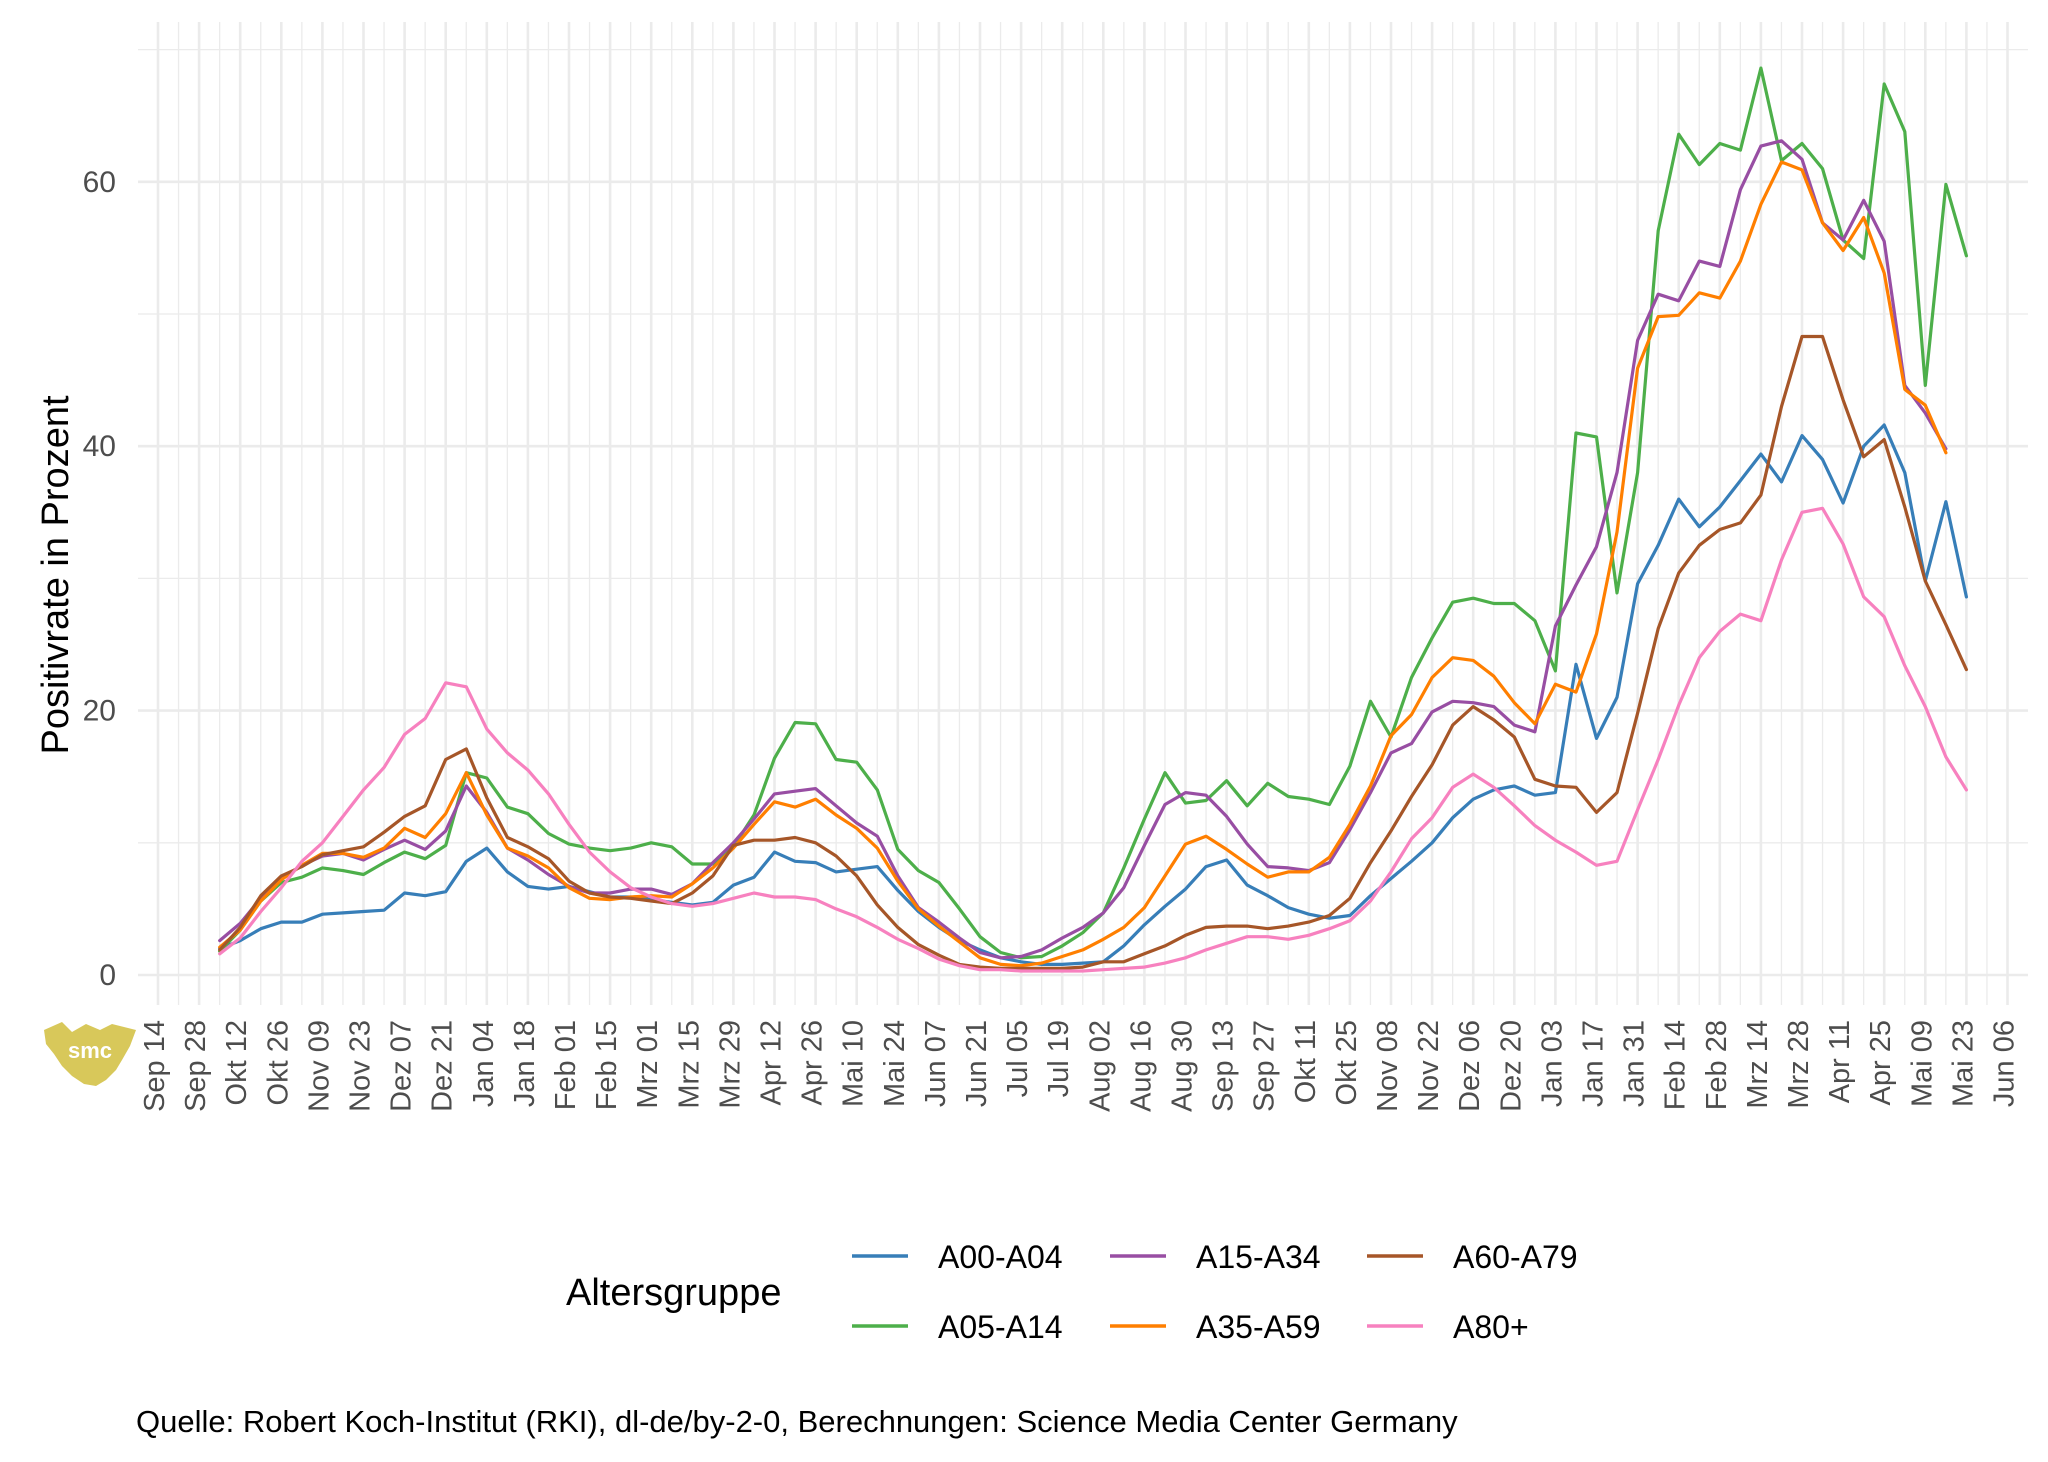 The width and height of the screenshot is (2048, 1462). Describe the element at coordinates (196, 1066) in the screenshot. I see `x-tick-label: Sep 28` at that location.